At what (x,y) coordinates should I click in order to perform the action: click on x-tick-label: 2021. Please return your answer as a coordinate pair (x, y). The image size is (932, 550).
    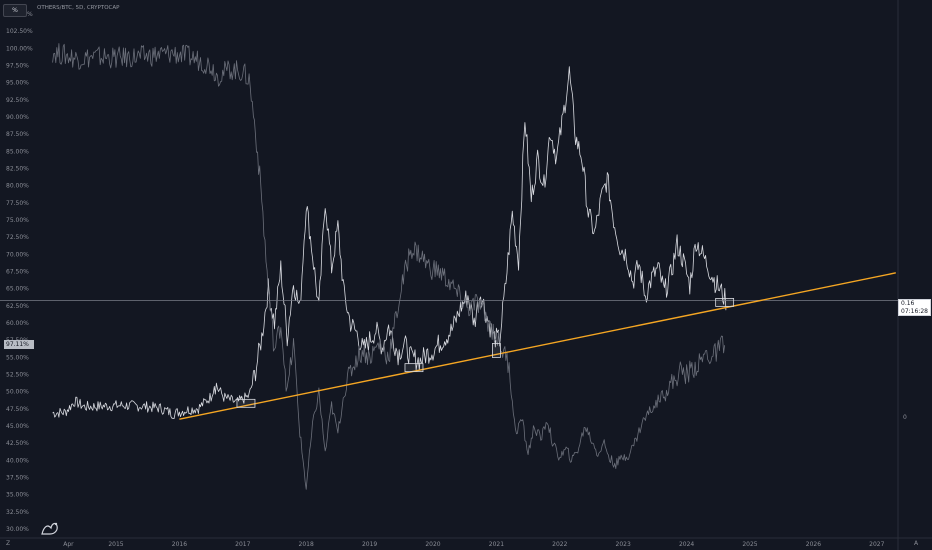
    Looking at the image, I should click on (496, 544).